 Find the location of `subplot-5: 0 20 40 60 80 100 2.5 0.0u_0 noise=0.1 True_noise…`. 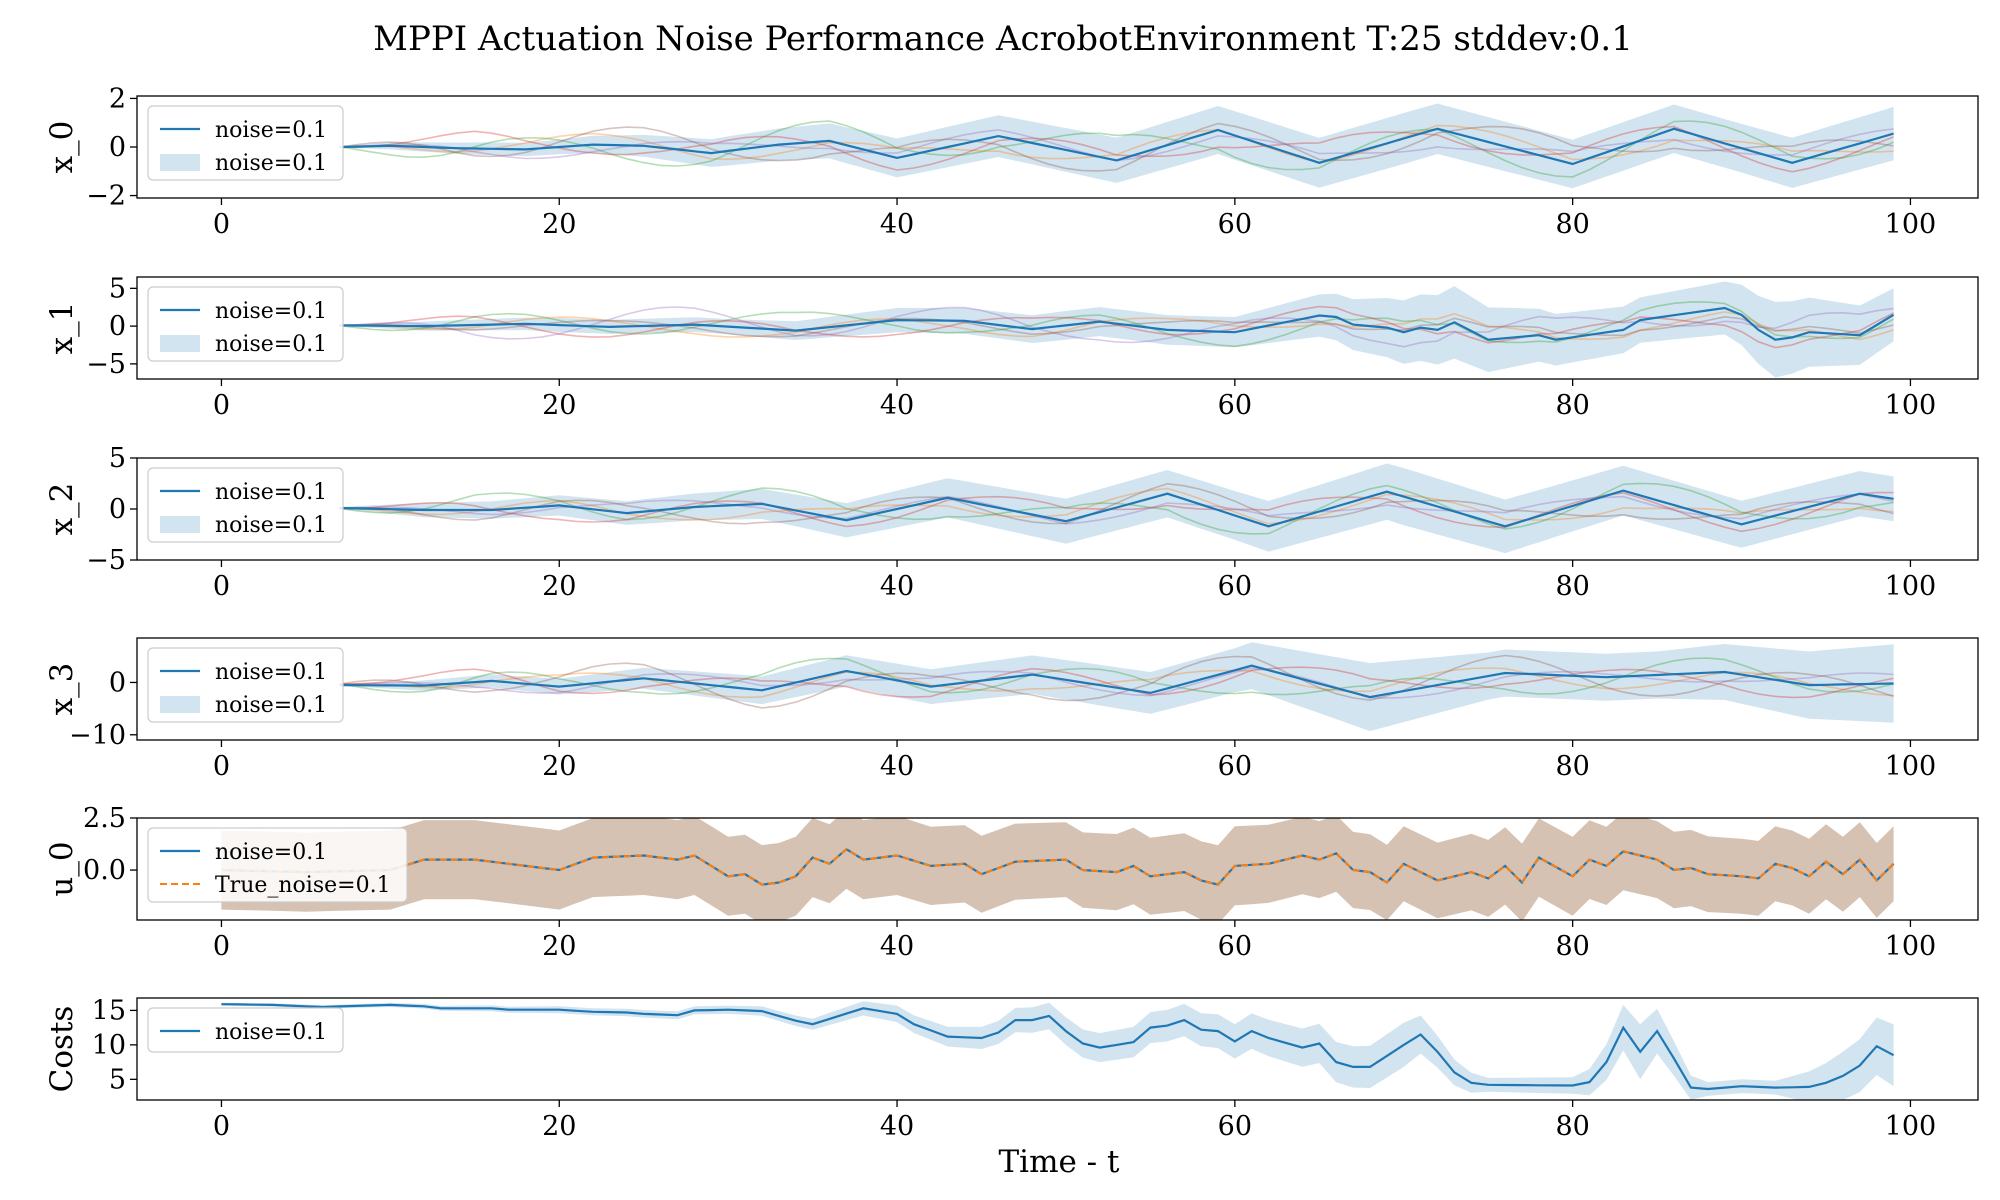

subplot-5: 0 20 40 60 80 100 2.5 0.0u_0 noise=0.1 True_noise… is located at coordinates (1011, 882).